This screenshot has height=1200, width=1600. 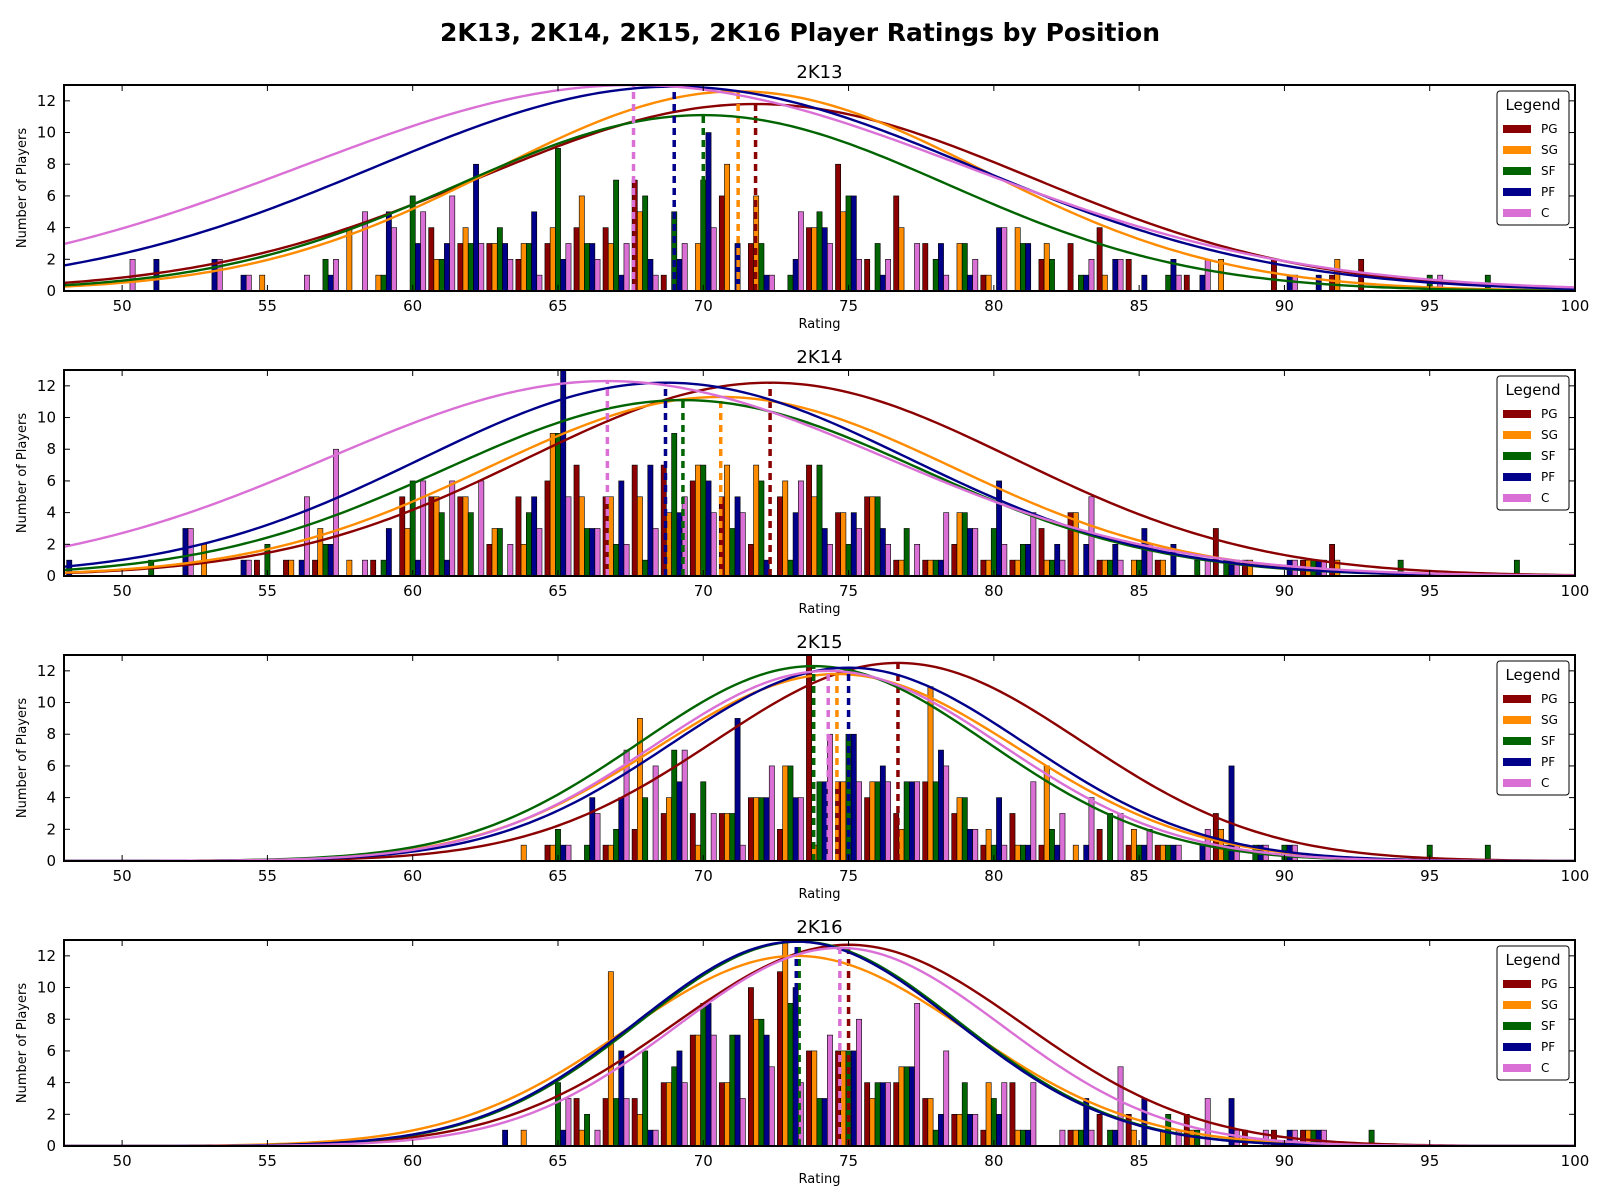 What do you see at coordinates (1517, 171) in the screenshot?
I see `legend-swatch-sf` at bounding box center [1517, 171].